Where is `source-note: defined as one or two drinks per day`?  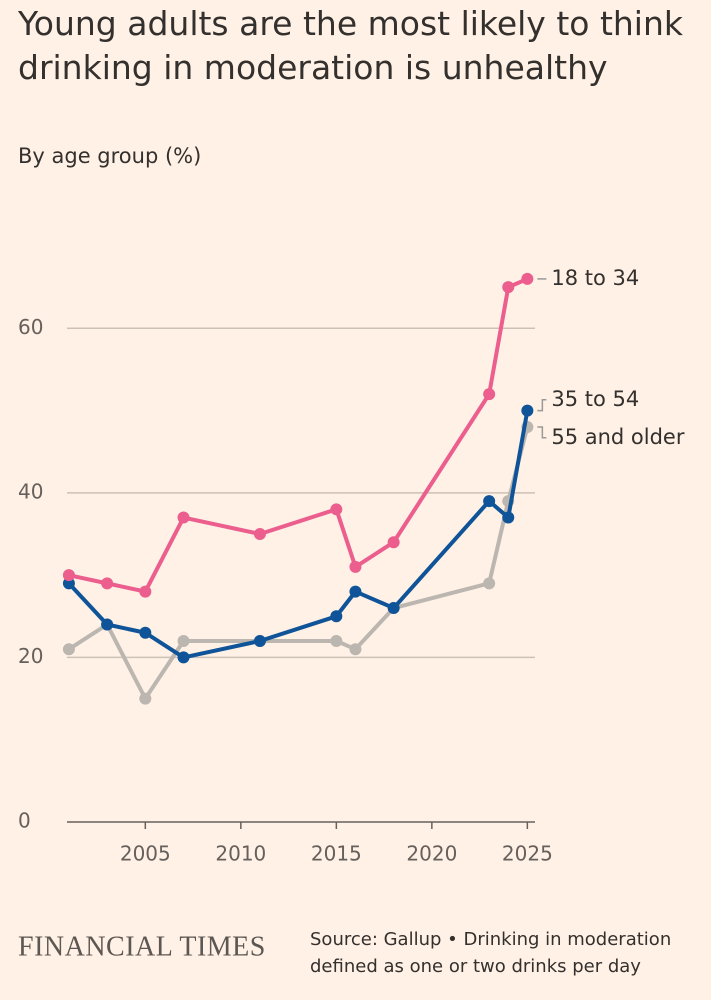
source-note: defined as one or two drinks per day is located at coordinates (475, 966).